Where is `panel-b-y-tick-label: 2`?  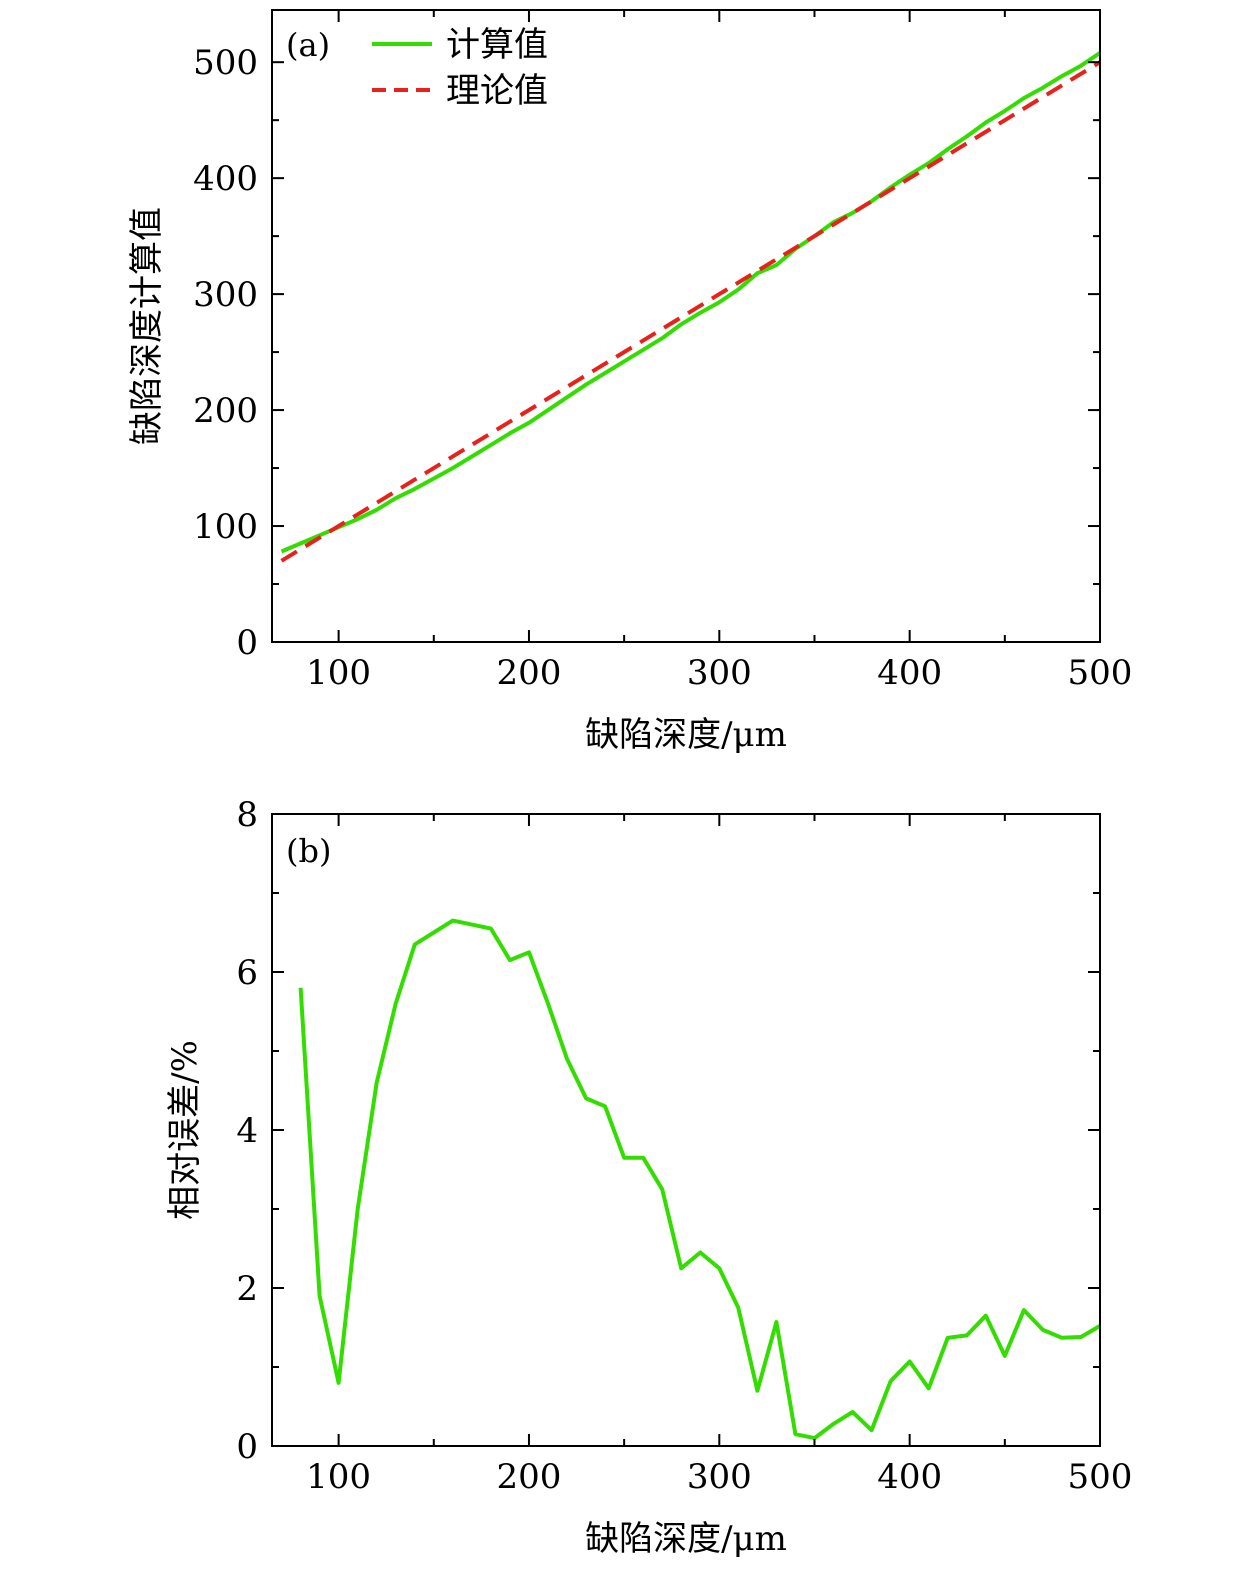
panel-b-y-tick-label: 2 is located at coordinates (247, 1289).